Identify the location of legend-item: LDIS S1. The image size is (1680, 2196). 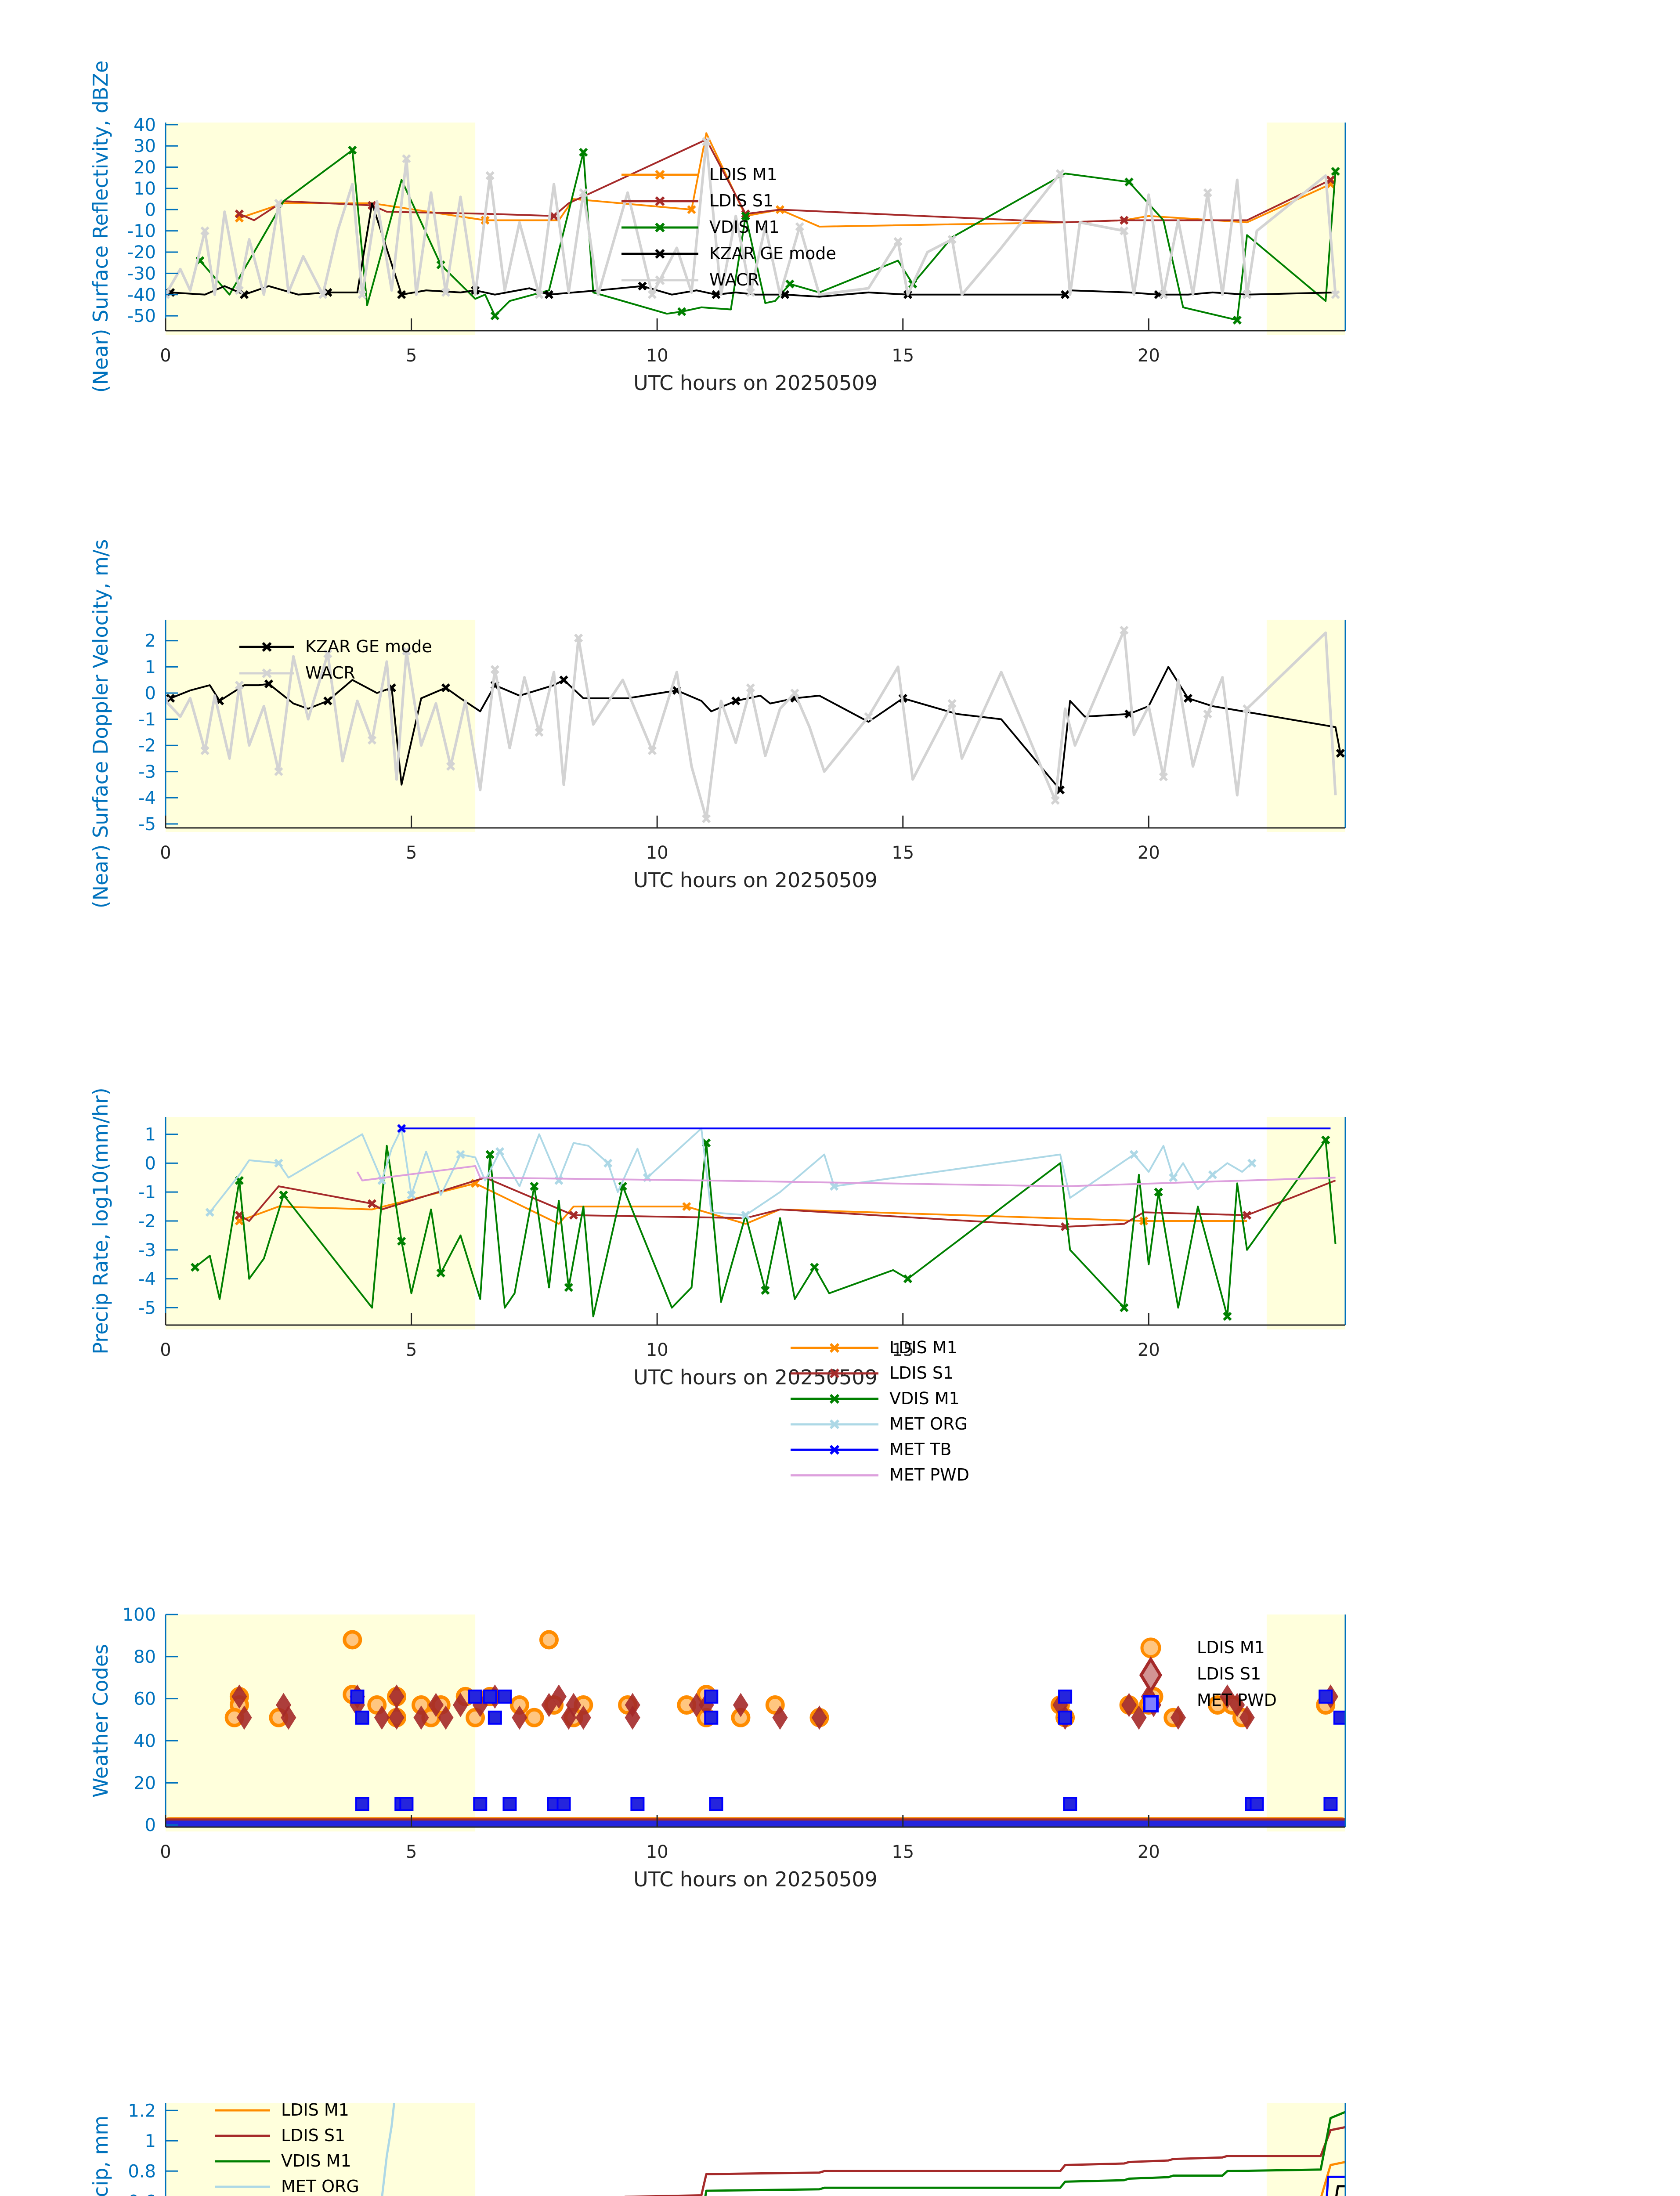
(1200, 1675).